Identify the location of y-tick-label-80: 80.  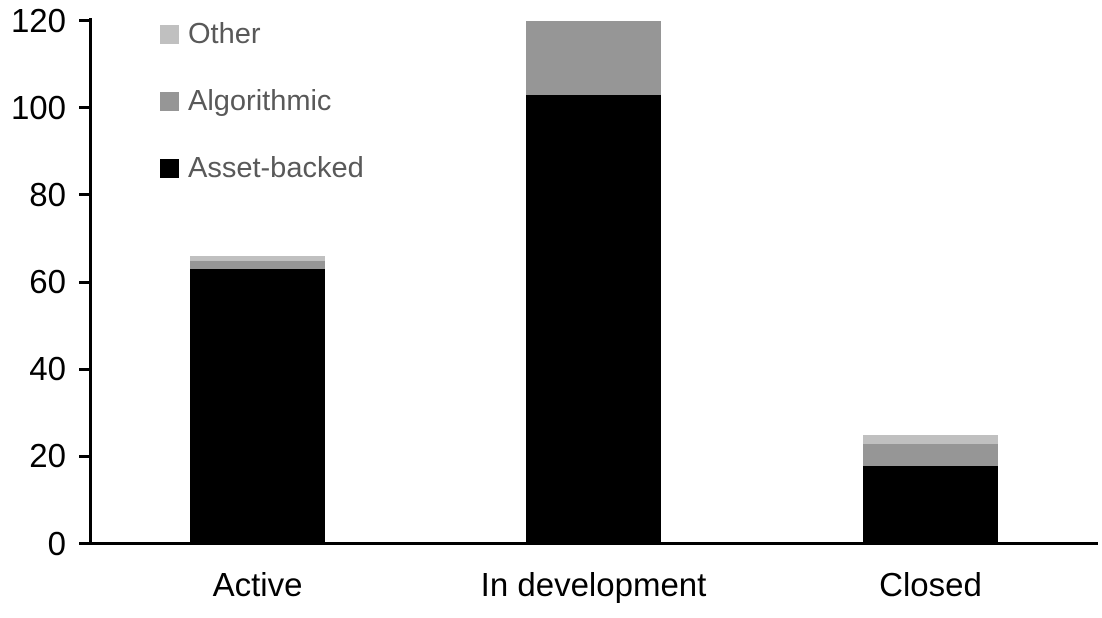
(47, 194).